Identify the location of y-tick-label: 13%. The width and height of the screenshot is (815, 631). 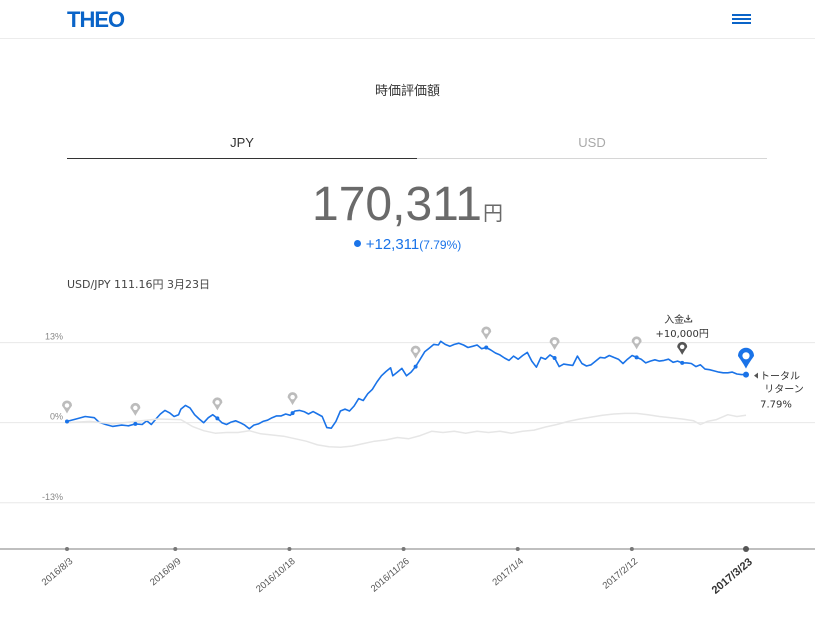
(54, 337).